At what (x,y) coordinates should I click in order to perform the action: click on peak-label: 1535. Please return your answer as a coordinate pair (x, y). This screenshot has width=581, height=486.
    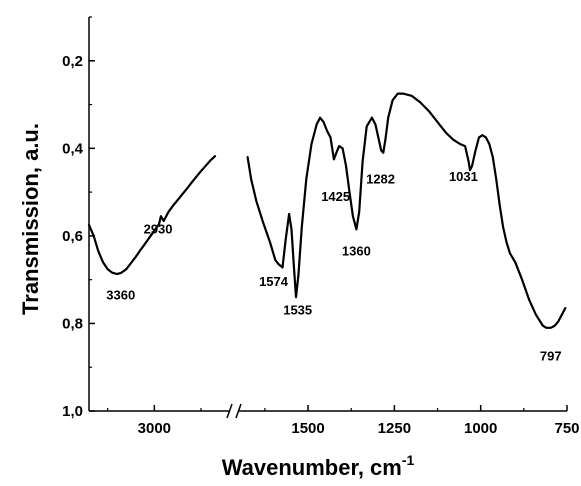
    Looking at the image, I should click on (297, 310).